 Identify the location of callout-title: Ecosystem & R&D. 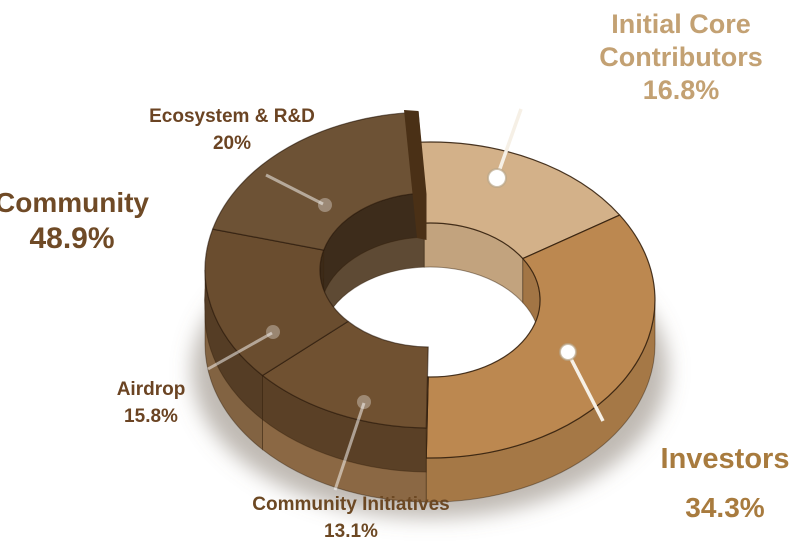
(232, 116).